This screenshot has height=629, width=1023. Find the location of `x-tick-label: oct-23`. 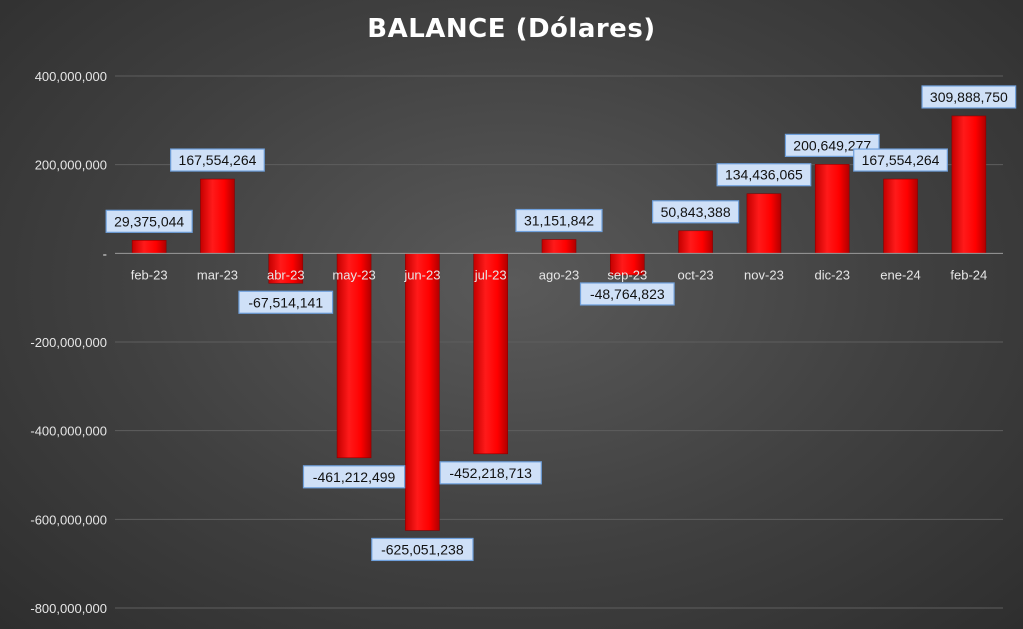

x-tick-label: oct-23 is located at coordinates (696, 274).